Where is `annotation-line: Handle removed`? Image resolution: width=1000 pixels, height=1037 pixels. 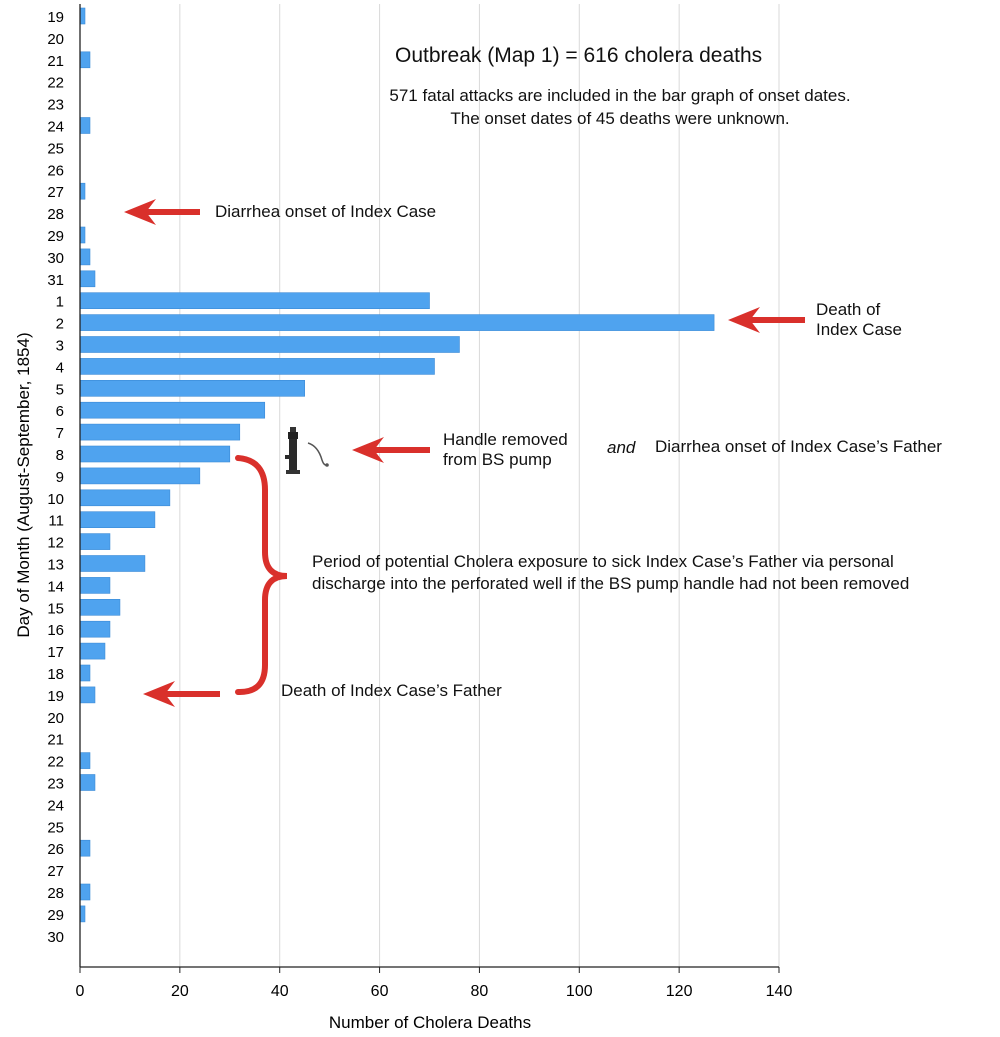 annotation-line: Handle removed is located at coordinates (505, 439).